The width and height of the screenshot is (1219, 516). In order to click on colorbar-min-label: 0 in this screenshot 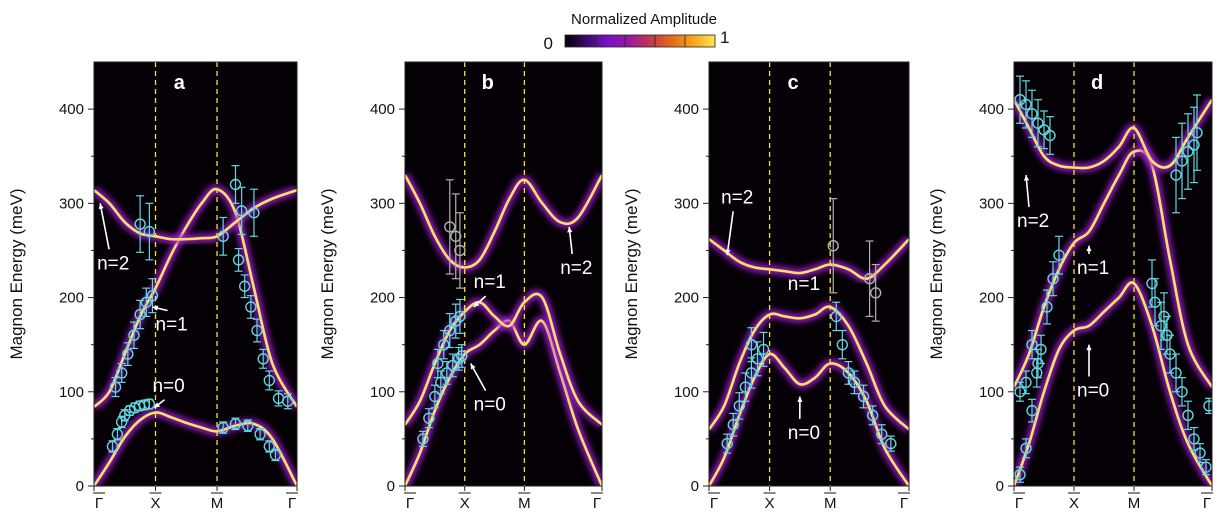, I will do `click(548, 43)`.